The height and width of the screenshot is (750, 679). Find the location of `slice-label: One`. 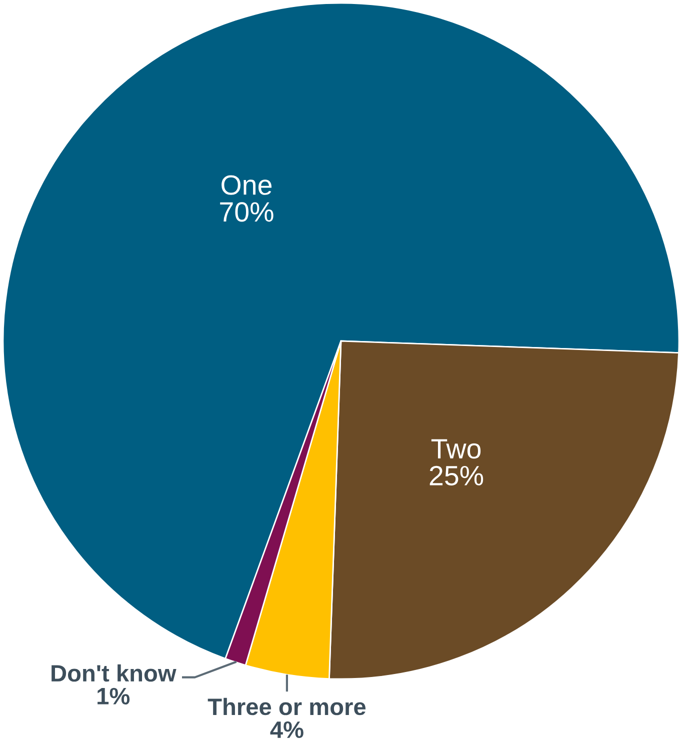

slice-label: One is located at coordinates (247, 185).